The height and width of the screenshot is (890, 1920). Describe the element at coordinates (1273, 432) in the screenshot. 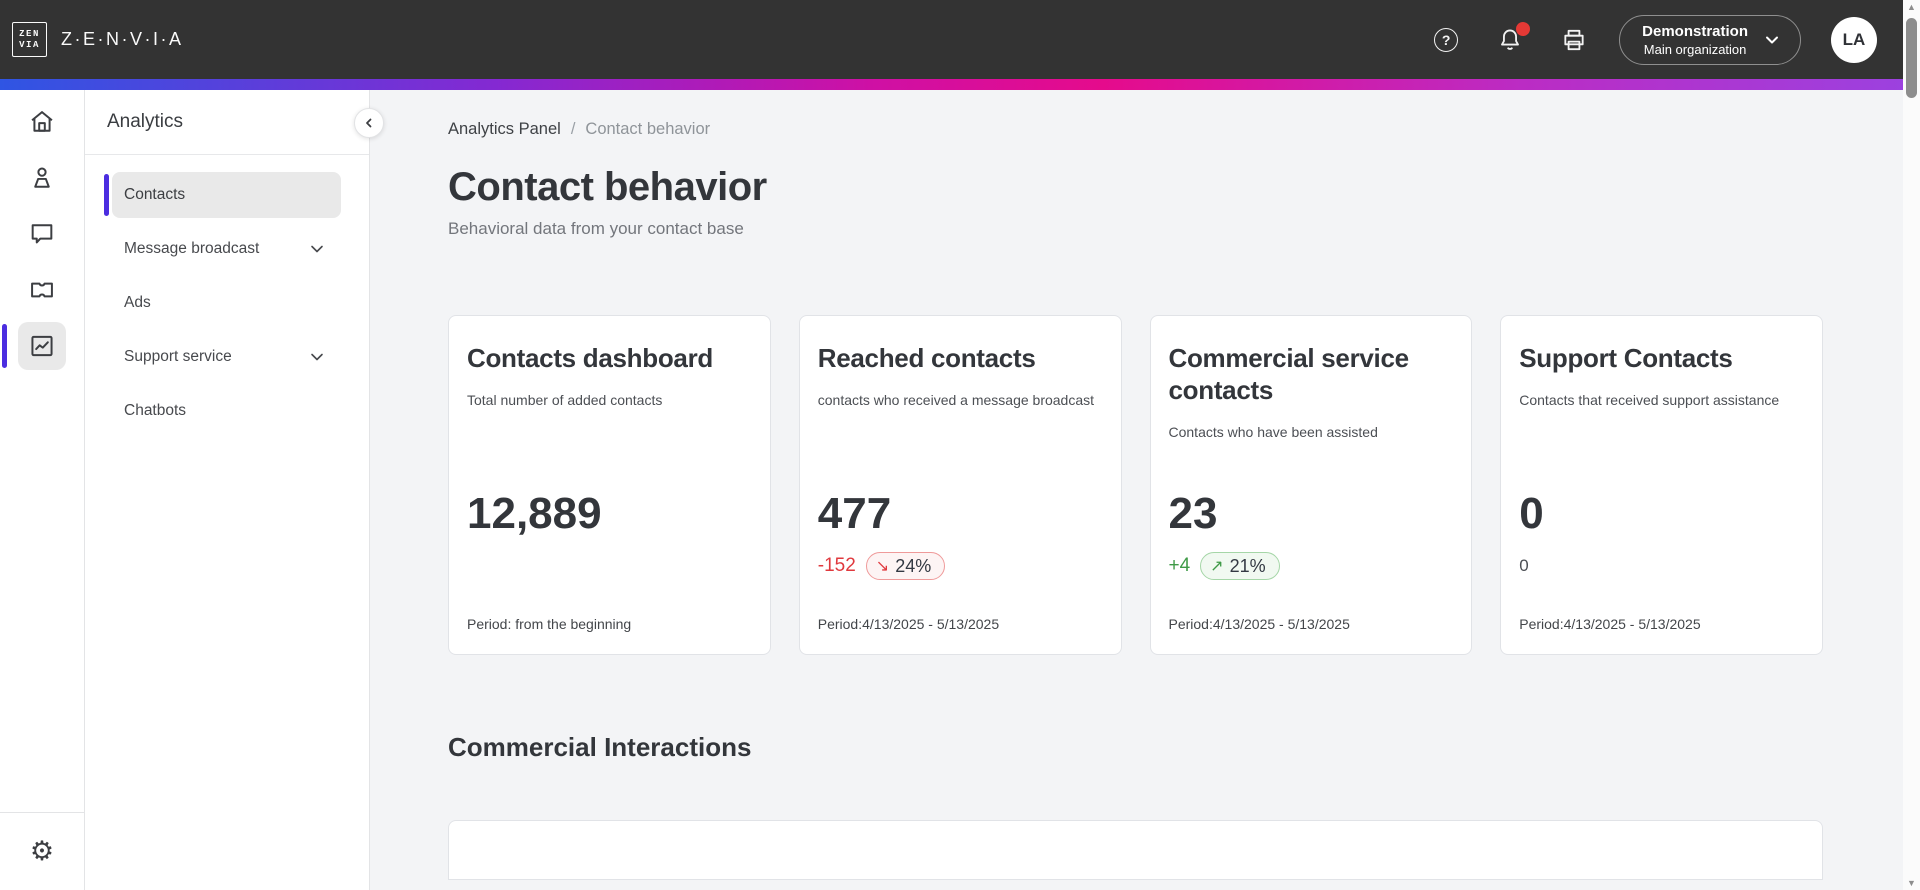

I see `card-description: Contacts who have been assisted` at that location.